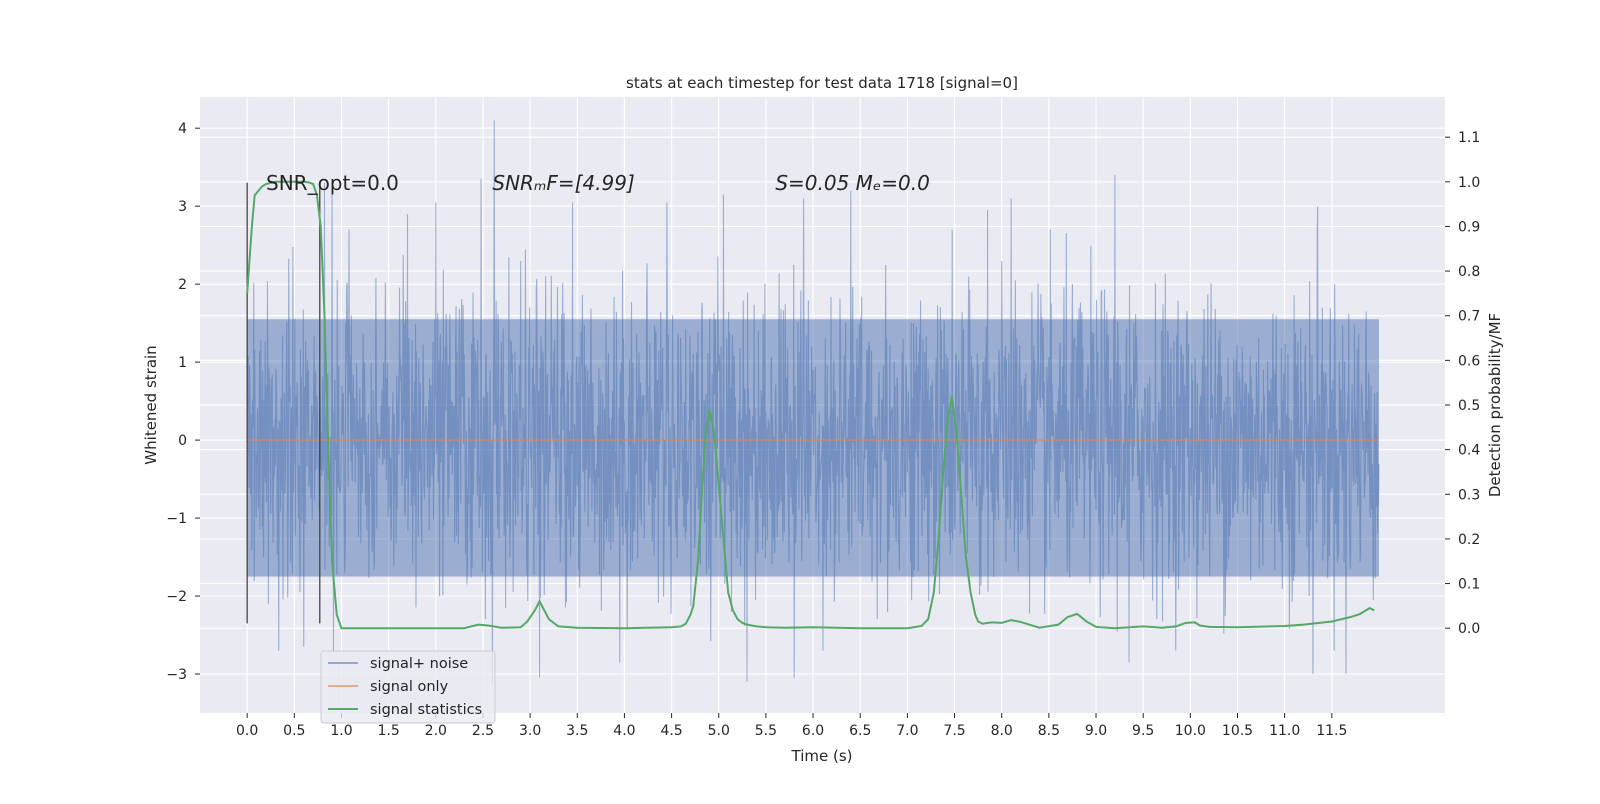 The height and width of the screenshot is (804, 1600). I want to click on x-tick-label: 2.5, so click(483, 731).